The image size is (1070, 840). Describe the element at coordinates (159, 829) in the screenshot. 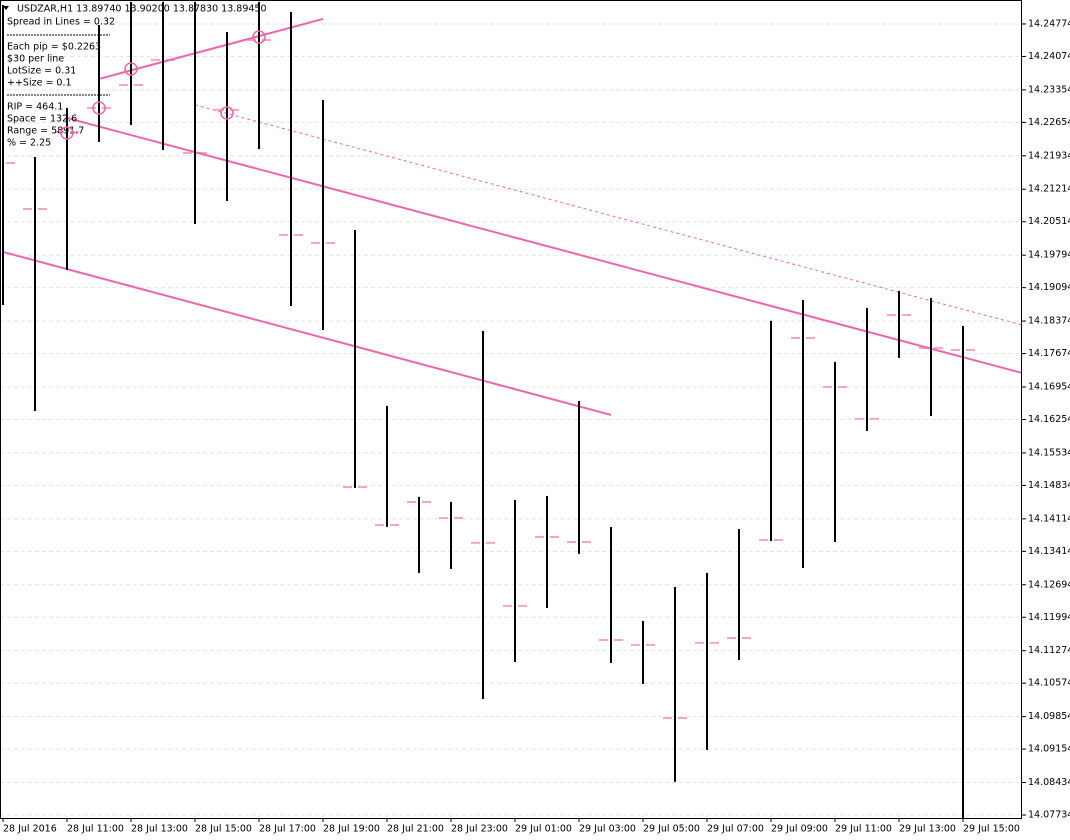

I see `x-tick-label: 28 Jul 13:00` at that location.